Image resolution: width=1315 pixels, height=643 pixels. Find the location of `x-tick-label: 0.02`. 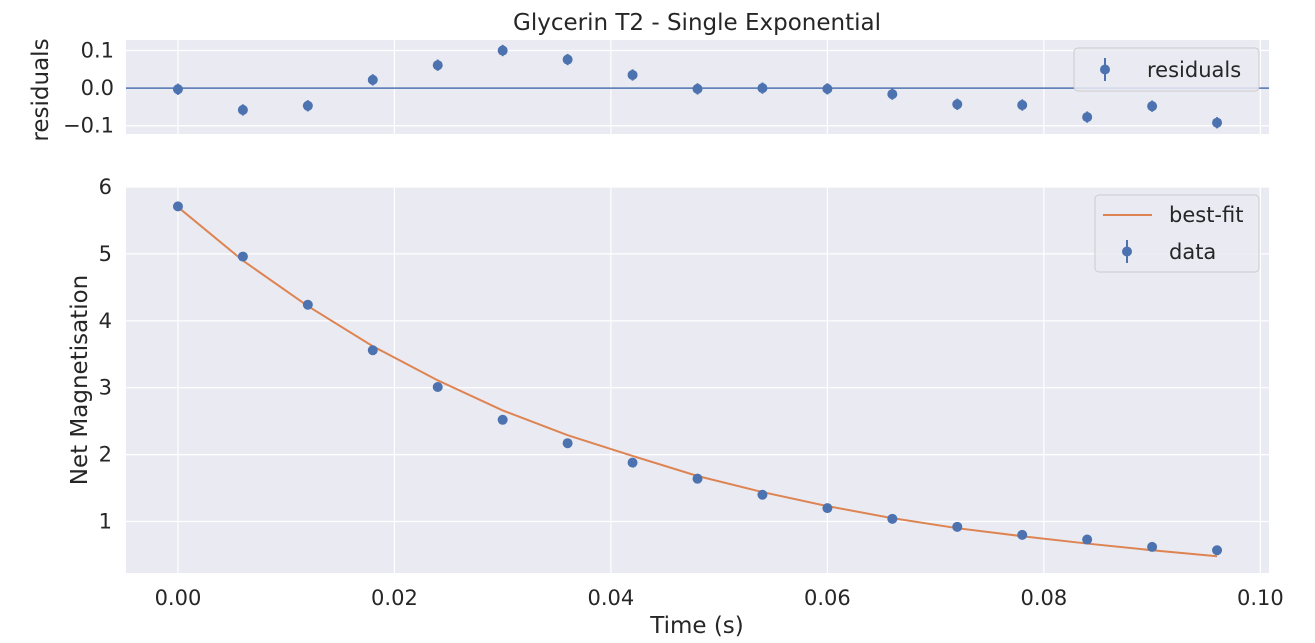

x-tick-label: 0.02 is located at coordinates (394, 598).